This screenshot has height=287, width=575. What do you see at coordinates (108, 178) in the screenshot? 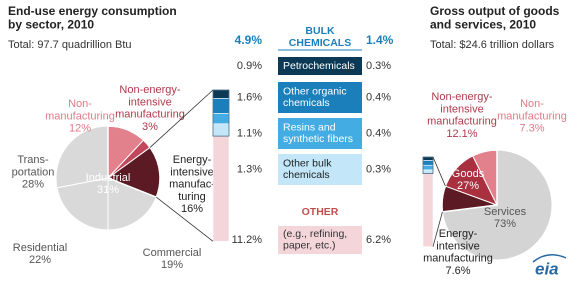
I see `group-label: Industrial` at bounding box center [108, 178].